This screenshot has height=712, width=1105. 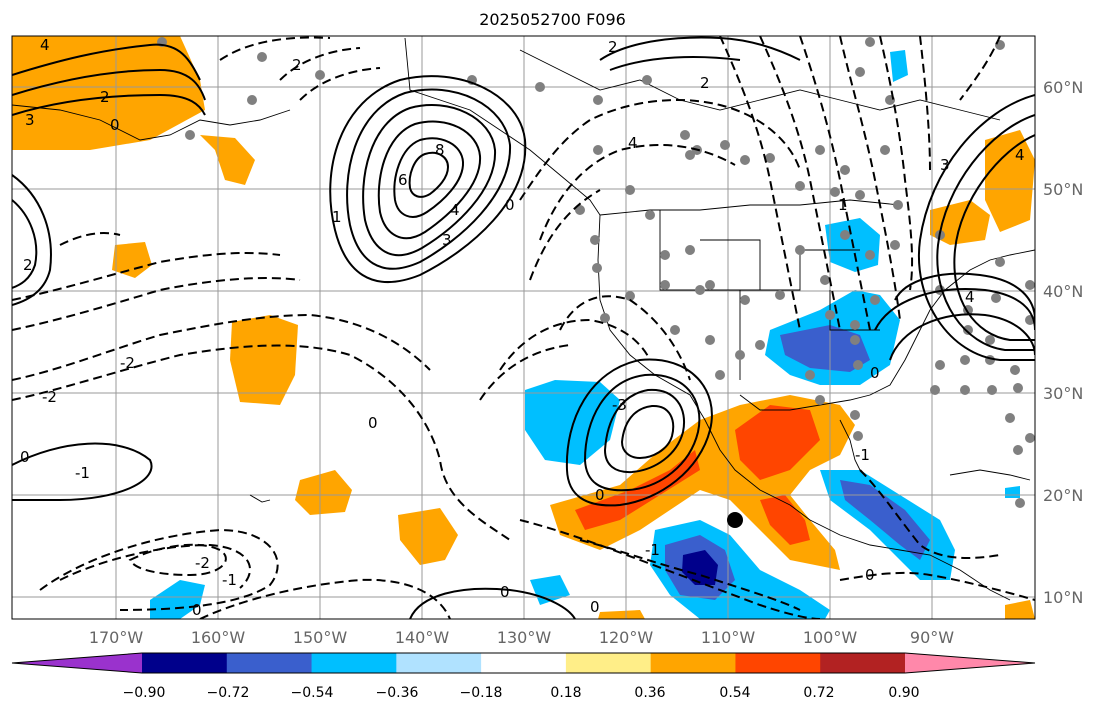 I want to click on colorbar-tick-label: −0.72, so click(x=228, y=693).